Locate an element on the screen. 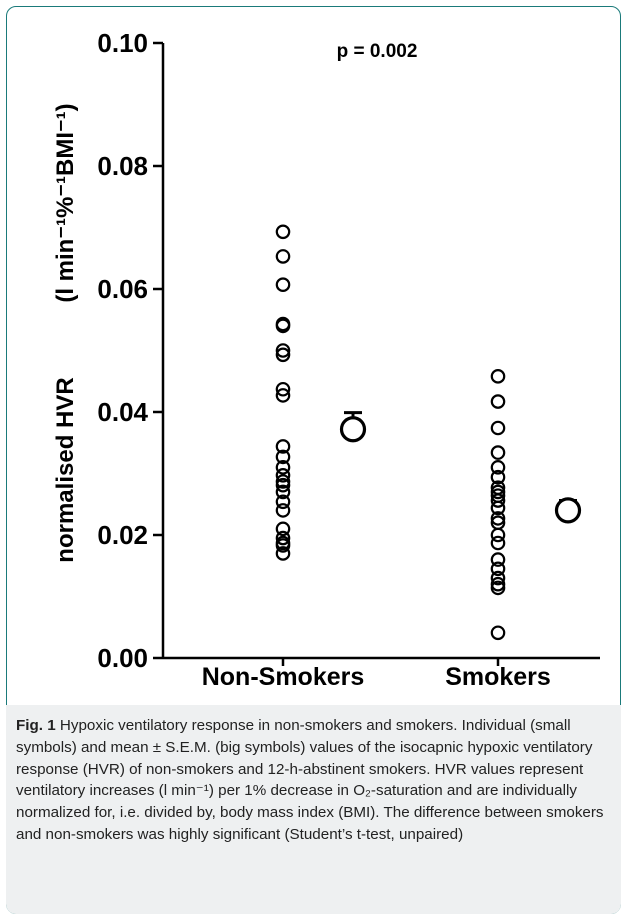 The height and width of the screenshot is (923, 629). p-value-annotation: p = 0.002 is located at coordinates (377, 51).